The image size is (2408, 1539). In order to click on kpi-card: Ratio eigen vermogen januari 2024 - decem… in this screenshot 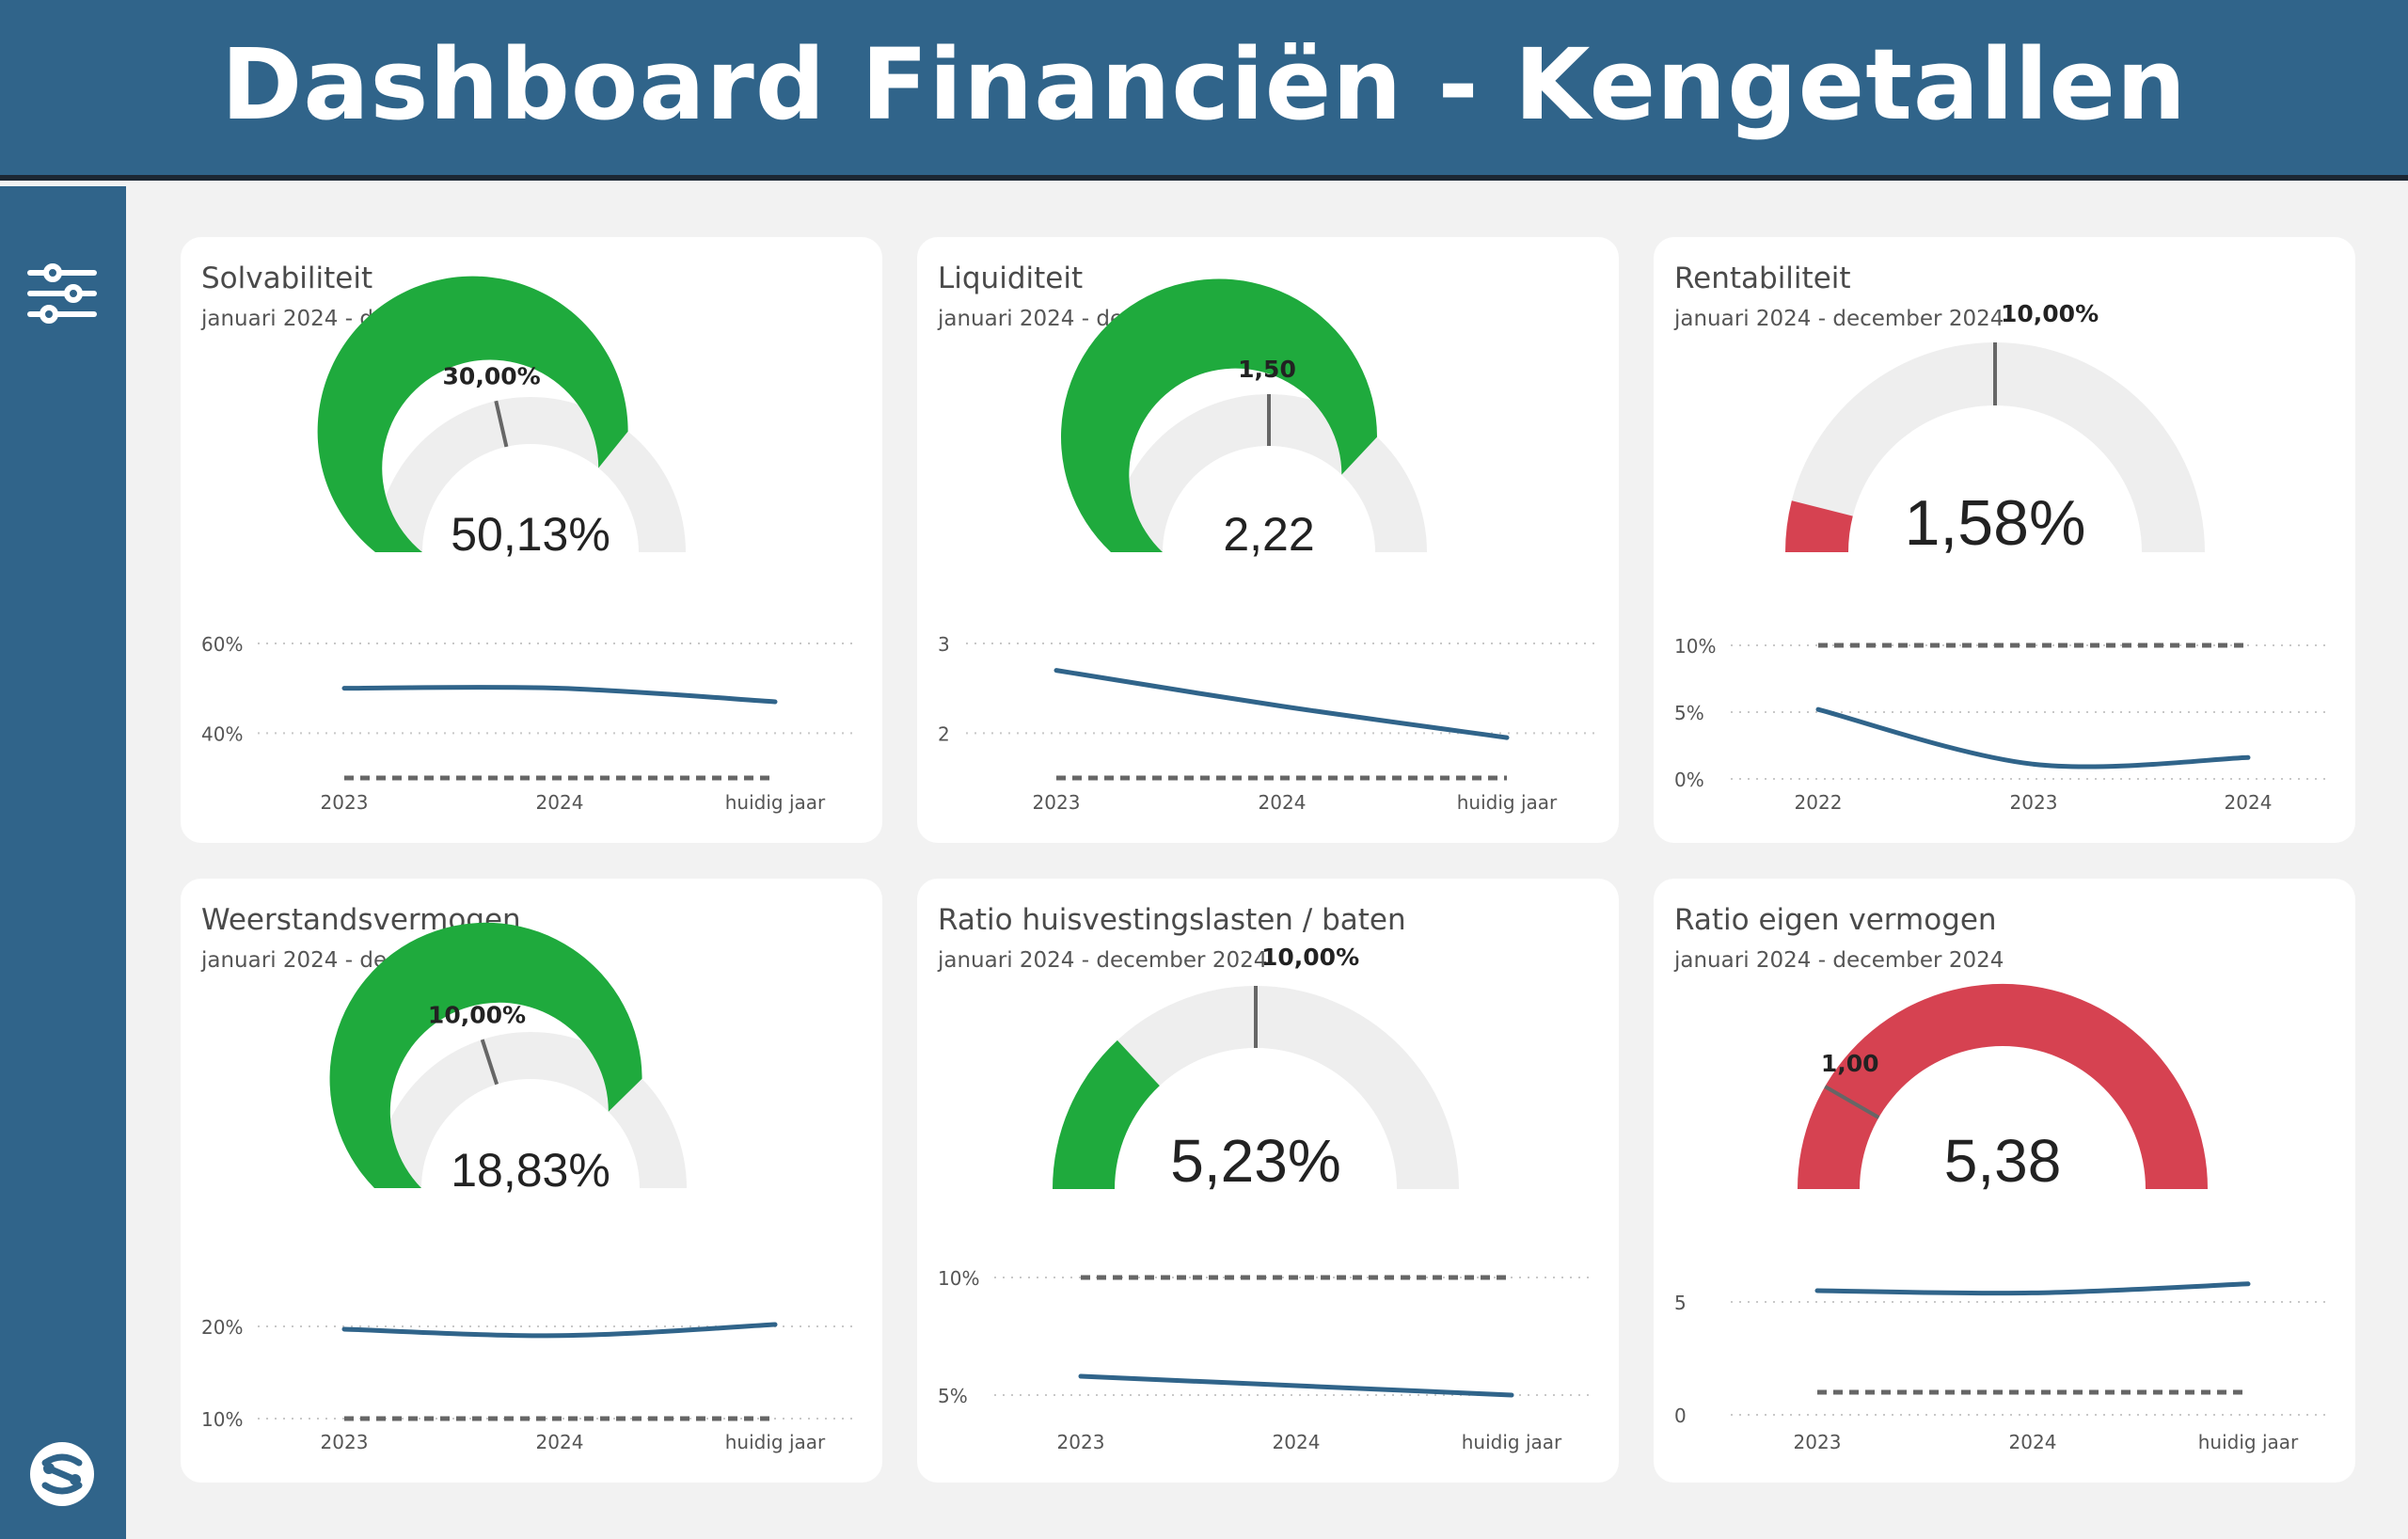, I will do `click(2005, 1181)`.